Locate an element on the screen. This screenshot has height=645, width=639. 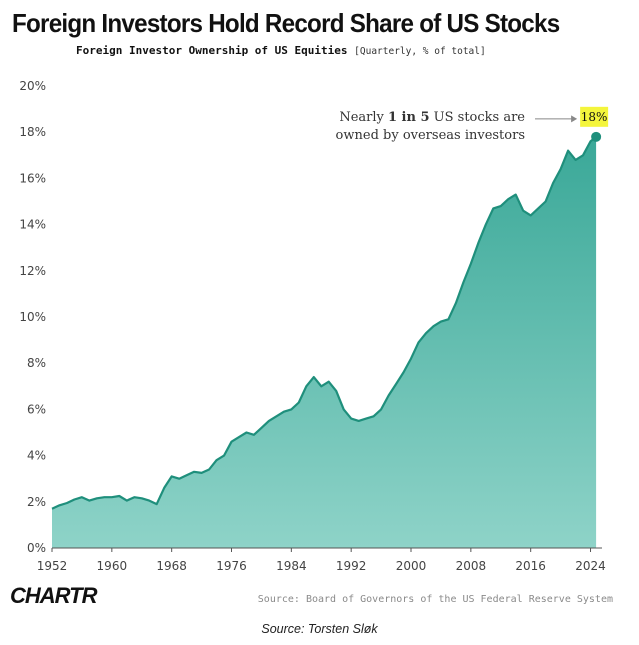
x-tick-label: 1968 is located at coordinates (171, 566).